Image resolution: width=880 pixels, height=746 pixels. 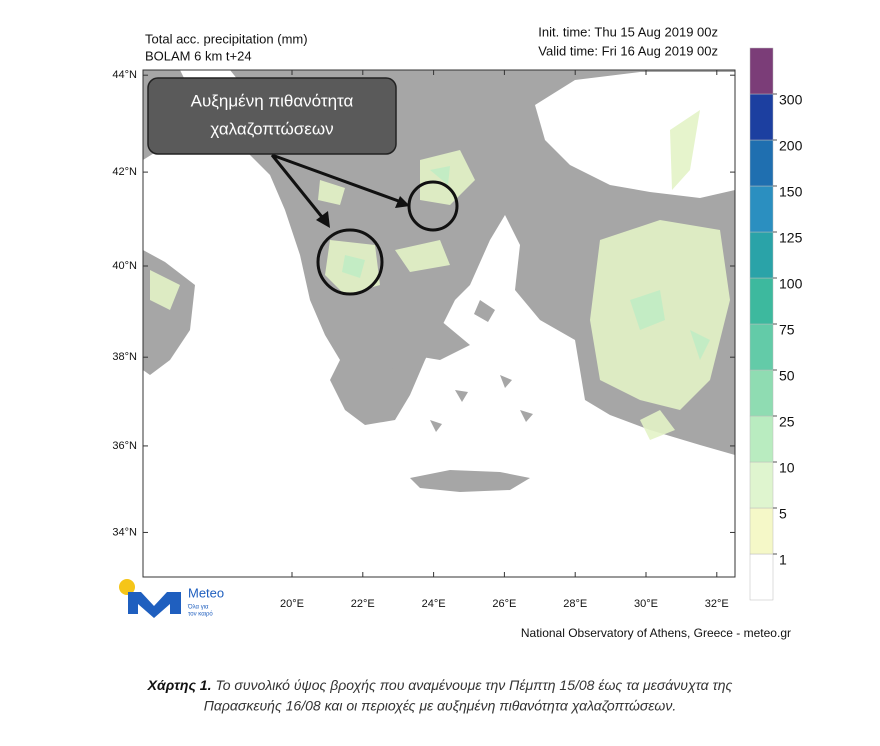 What do you see at coordinates (575, 604) in the screenshot?
I see `lon-label: 28°E` at bounding box center [575, 604].